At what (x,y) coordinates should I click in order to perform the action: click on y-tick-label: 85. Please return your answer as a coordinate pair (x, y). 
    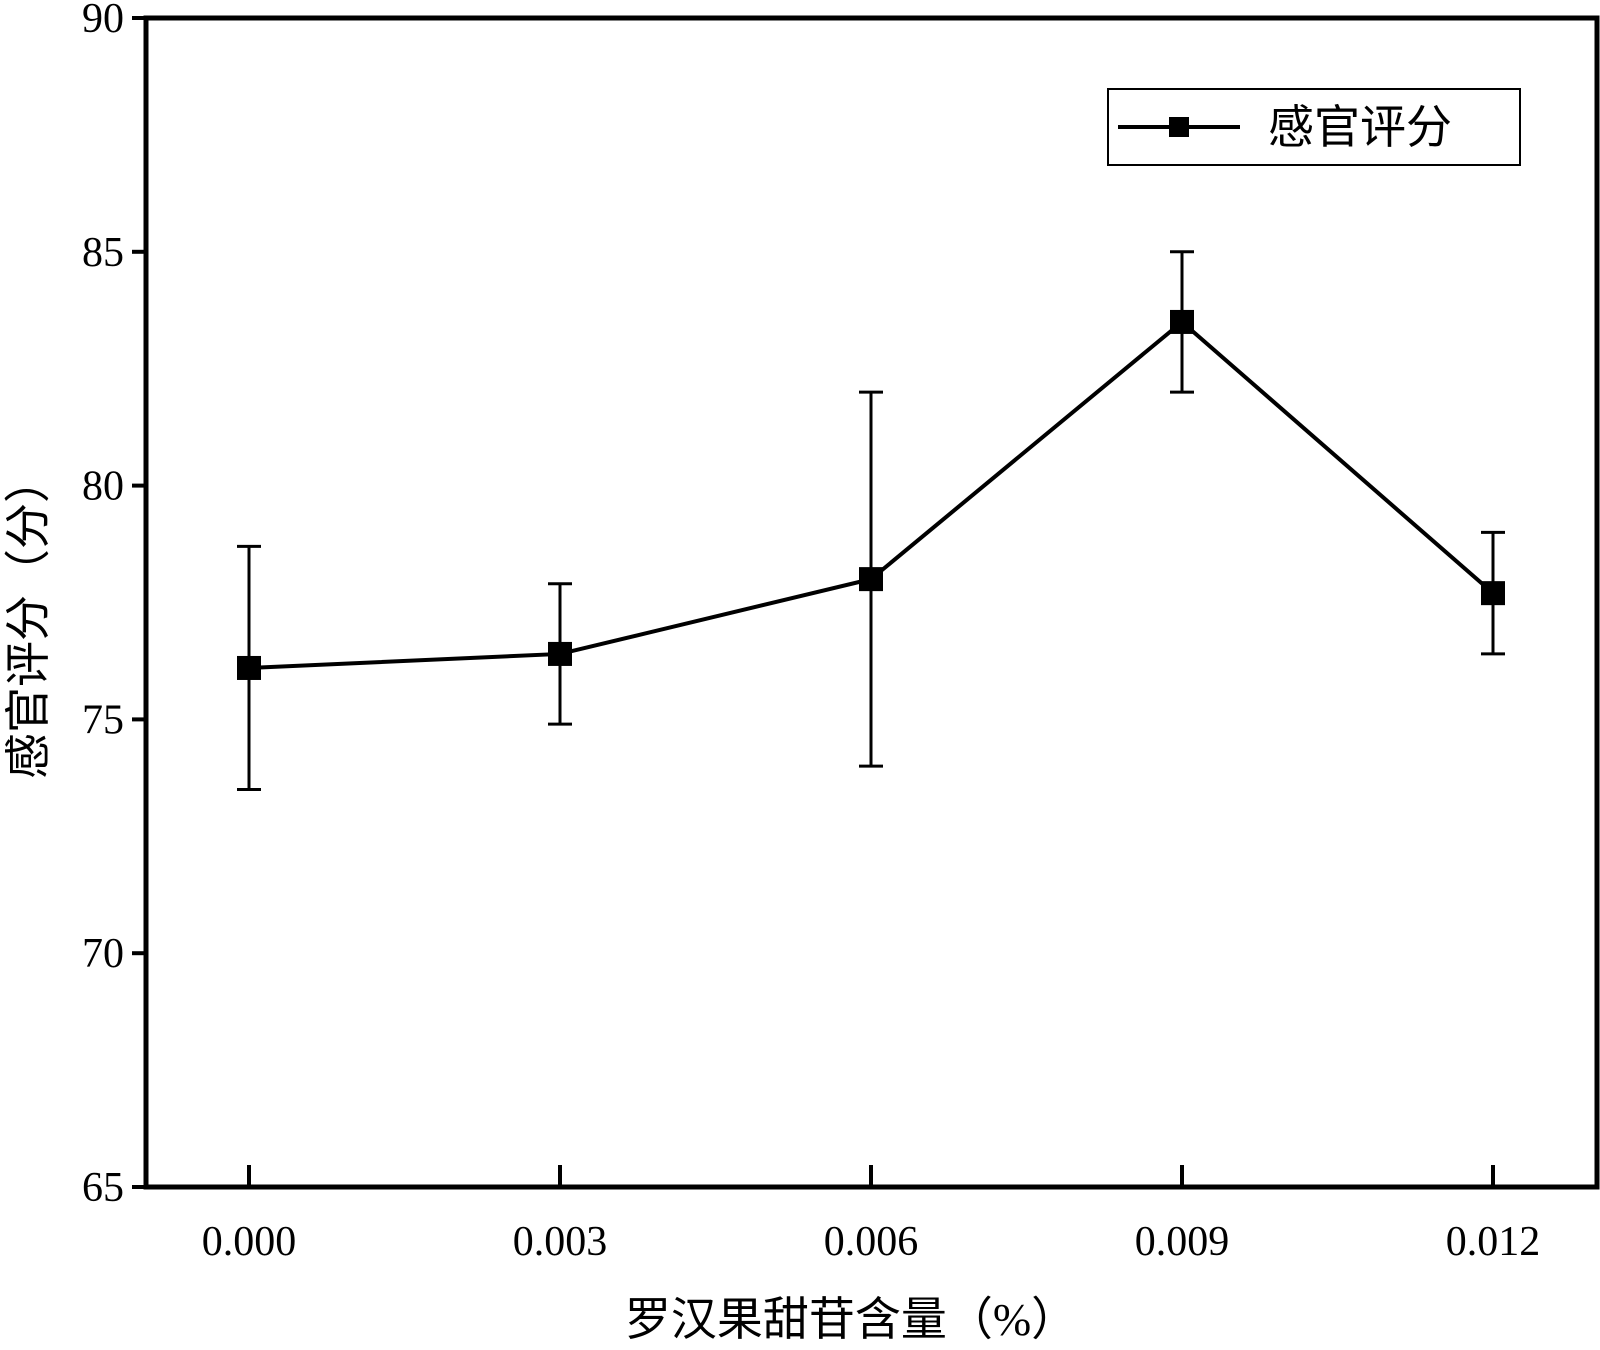
    Looking at the image, I should click on (103, 253).